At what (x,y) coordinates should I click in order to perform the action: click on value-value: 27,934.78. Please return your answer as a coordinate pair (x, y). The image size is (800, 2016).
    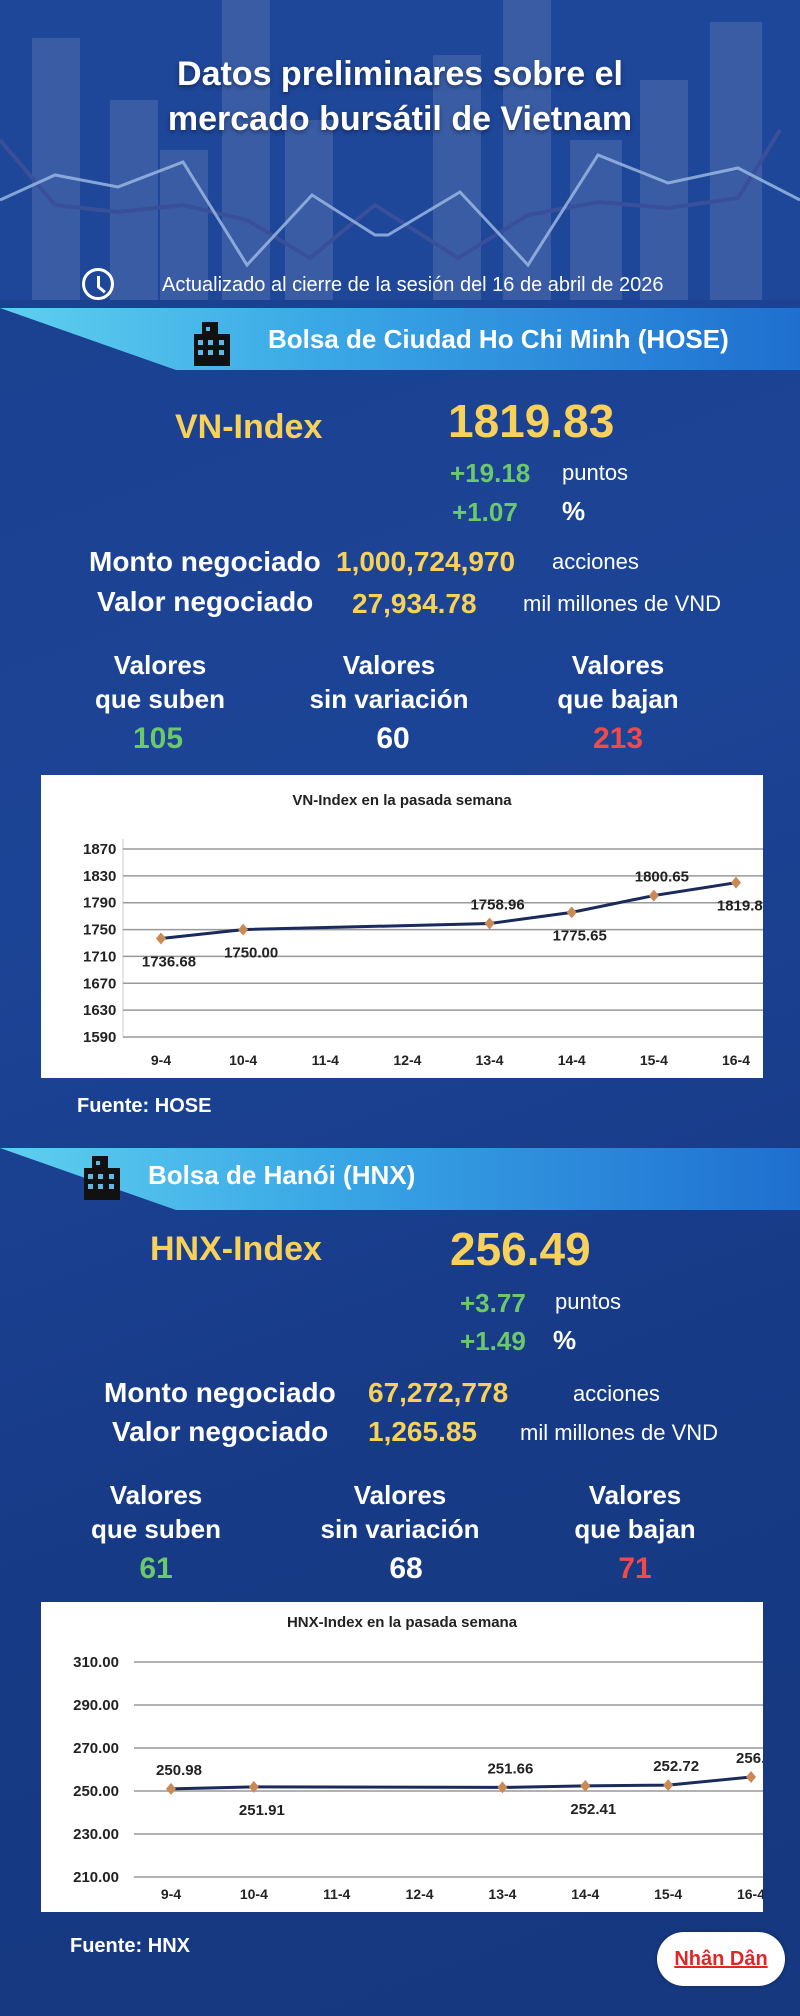
    Looking at the image, I should click on (414, 603).